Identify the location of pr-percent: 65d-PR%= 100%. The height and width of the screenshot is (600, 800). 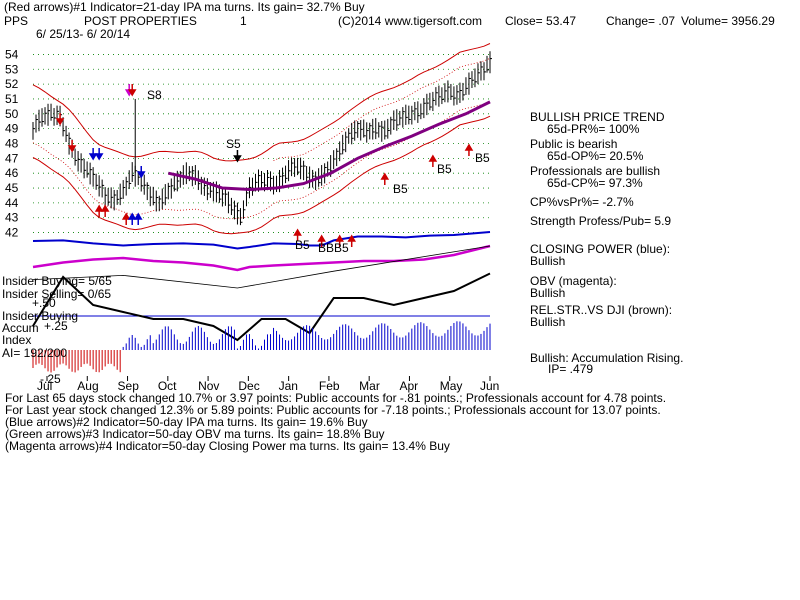
(593, 129).